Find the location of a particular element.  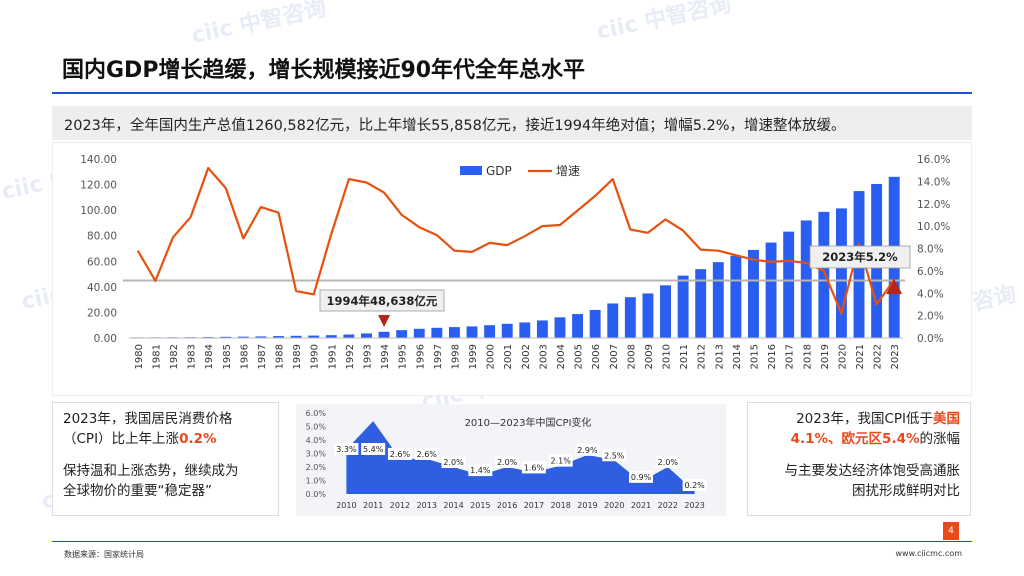

y-left-tick-label: 80.00 is located at coordinates (102, 237).